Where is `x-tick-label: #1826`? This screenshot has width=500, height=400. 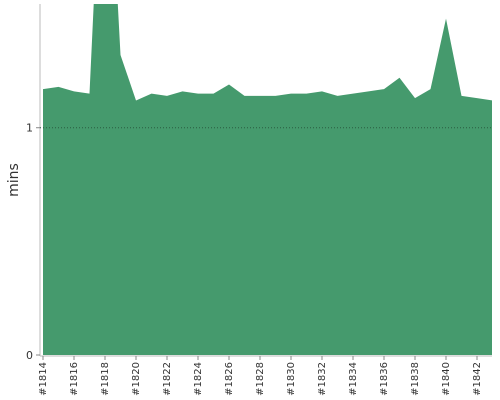
x-tick-label: #1826 is located at coordinates (229, 379).